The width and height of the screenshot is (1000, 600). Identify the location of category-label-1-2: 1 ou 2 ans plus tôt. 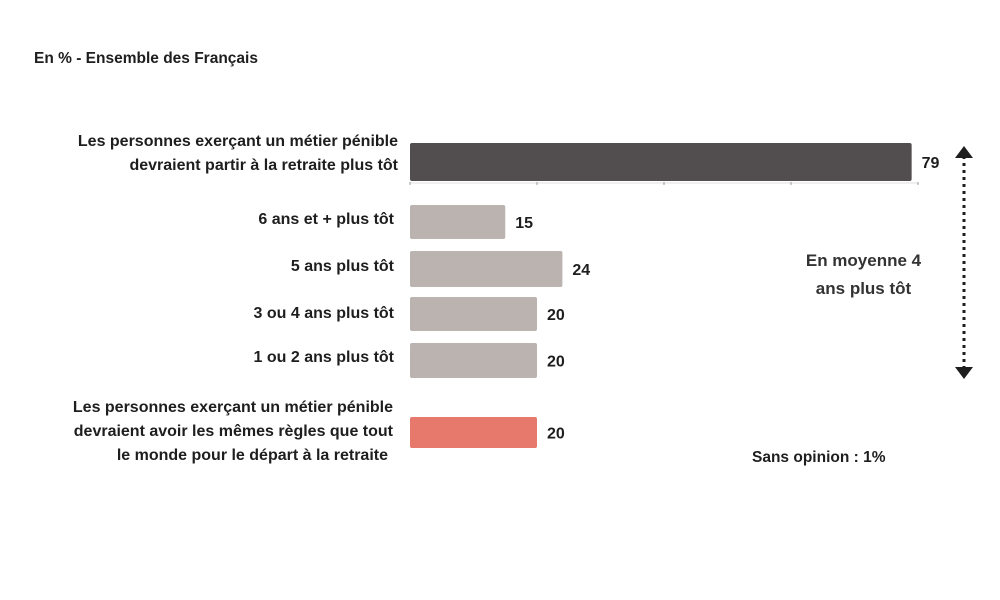
(207, 358).